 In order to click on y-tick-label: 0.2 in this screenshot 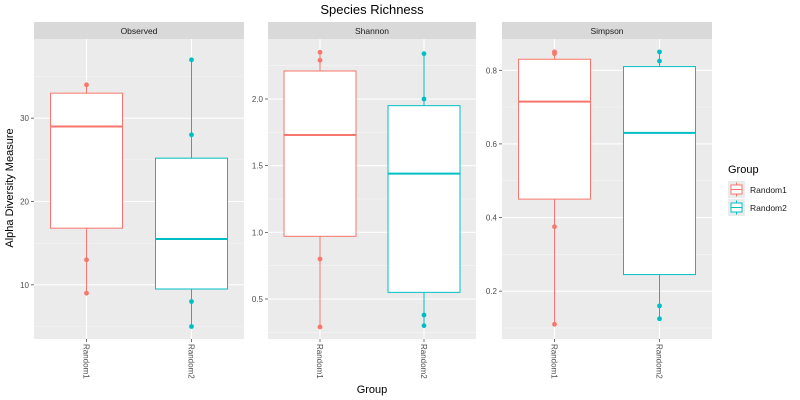, I will do `click(492, 291)`.